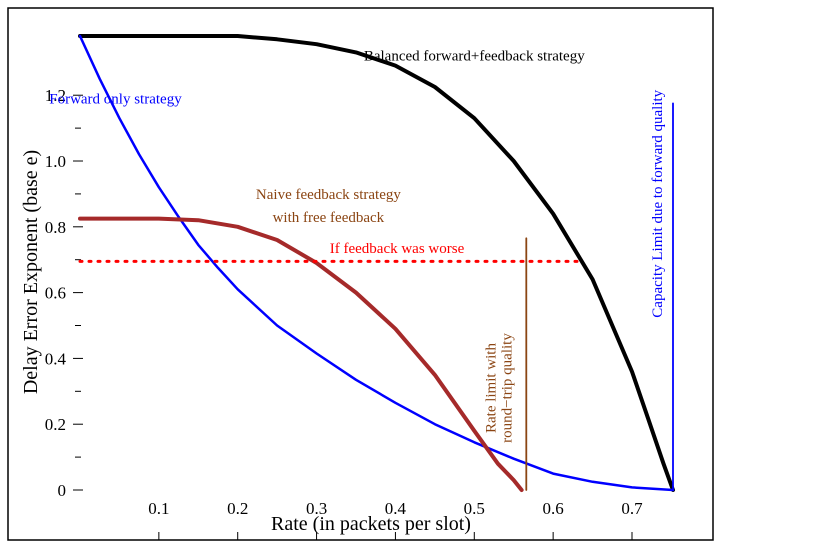 Image resolution: width=830 pixels, height=547 pixels. What do you see at coordinates (316, 508) in the screenshot?
I see `x-tick-label-2: 0.3` at bounding box center [316, 508].